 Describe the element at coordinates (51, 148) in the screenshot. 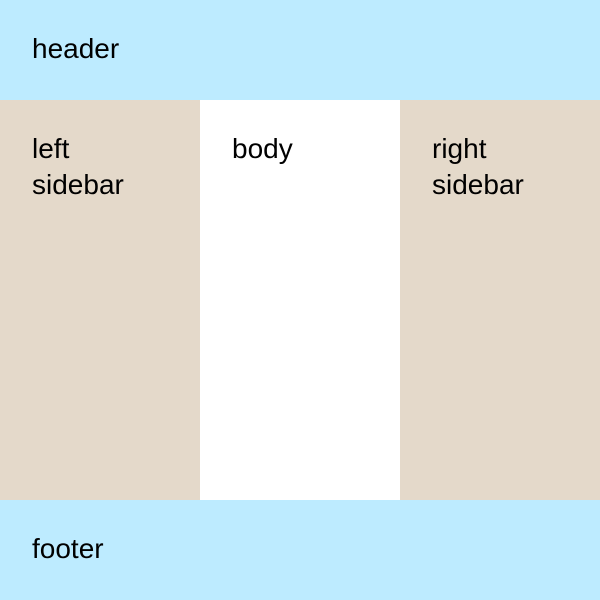

I see `left-sidebar-label-line1: left` at that location.